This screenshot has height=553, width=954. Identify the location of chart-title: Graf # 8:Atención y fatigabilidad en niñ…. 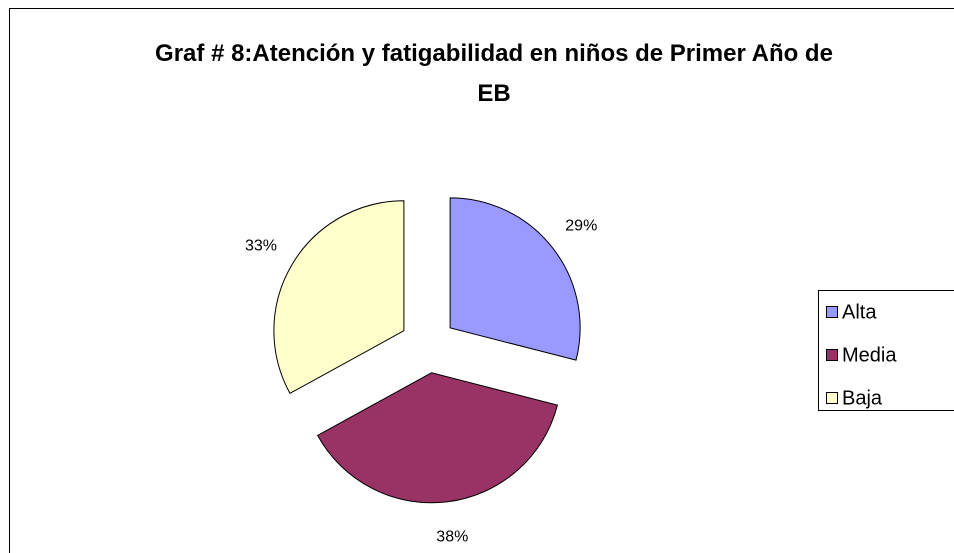
(494, 73).